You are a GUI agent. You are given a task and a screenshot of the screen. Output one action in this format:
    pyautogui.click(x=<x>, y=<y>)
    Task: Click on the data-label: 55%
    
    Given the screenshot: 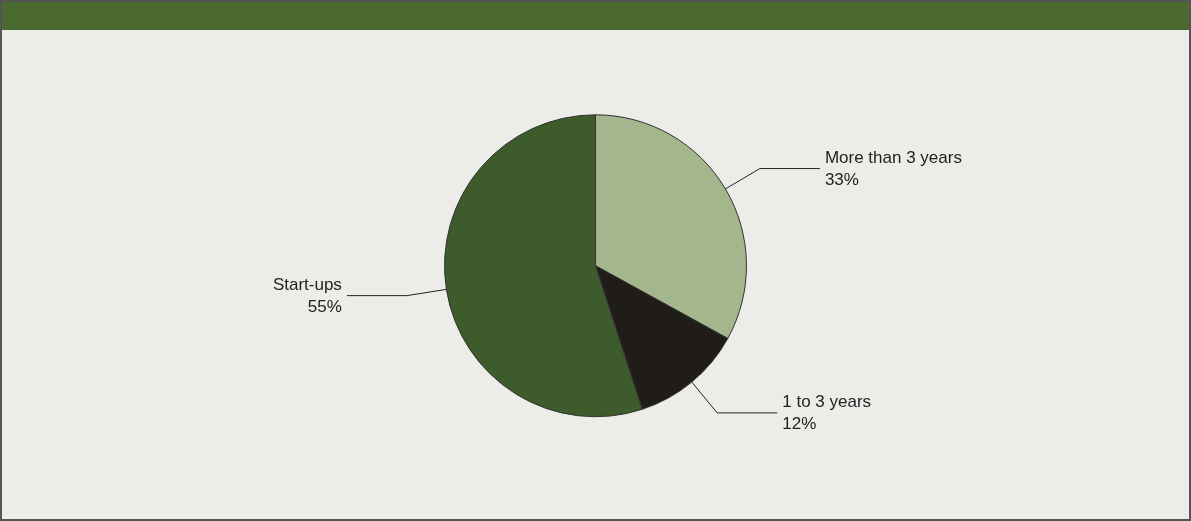 What is the action you would take?
    pyautogui.click(x=324, y=307)
    